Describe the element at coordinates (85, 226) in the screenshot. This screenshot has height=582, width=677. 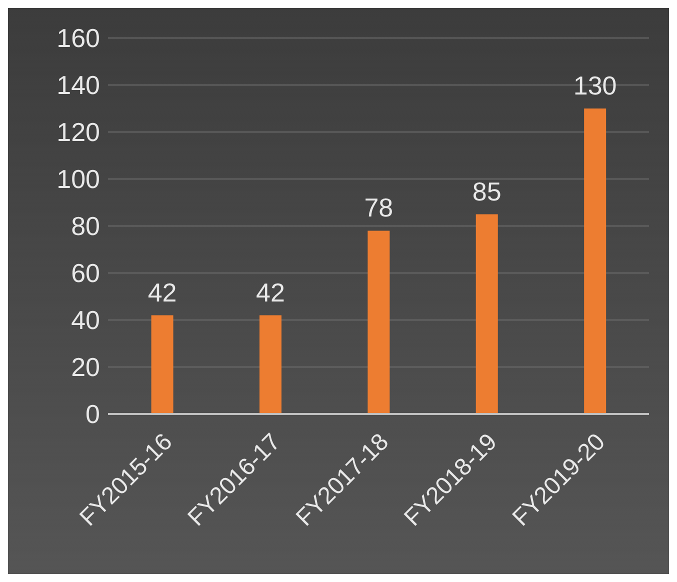
I see `y-tick-label: 80` at that location.